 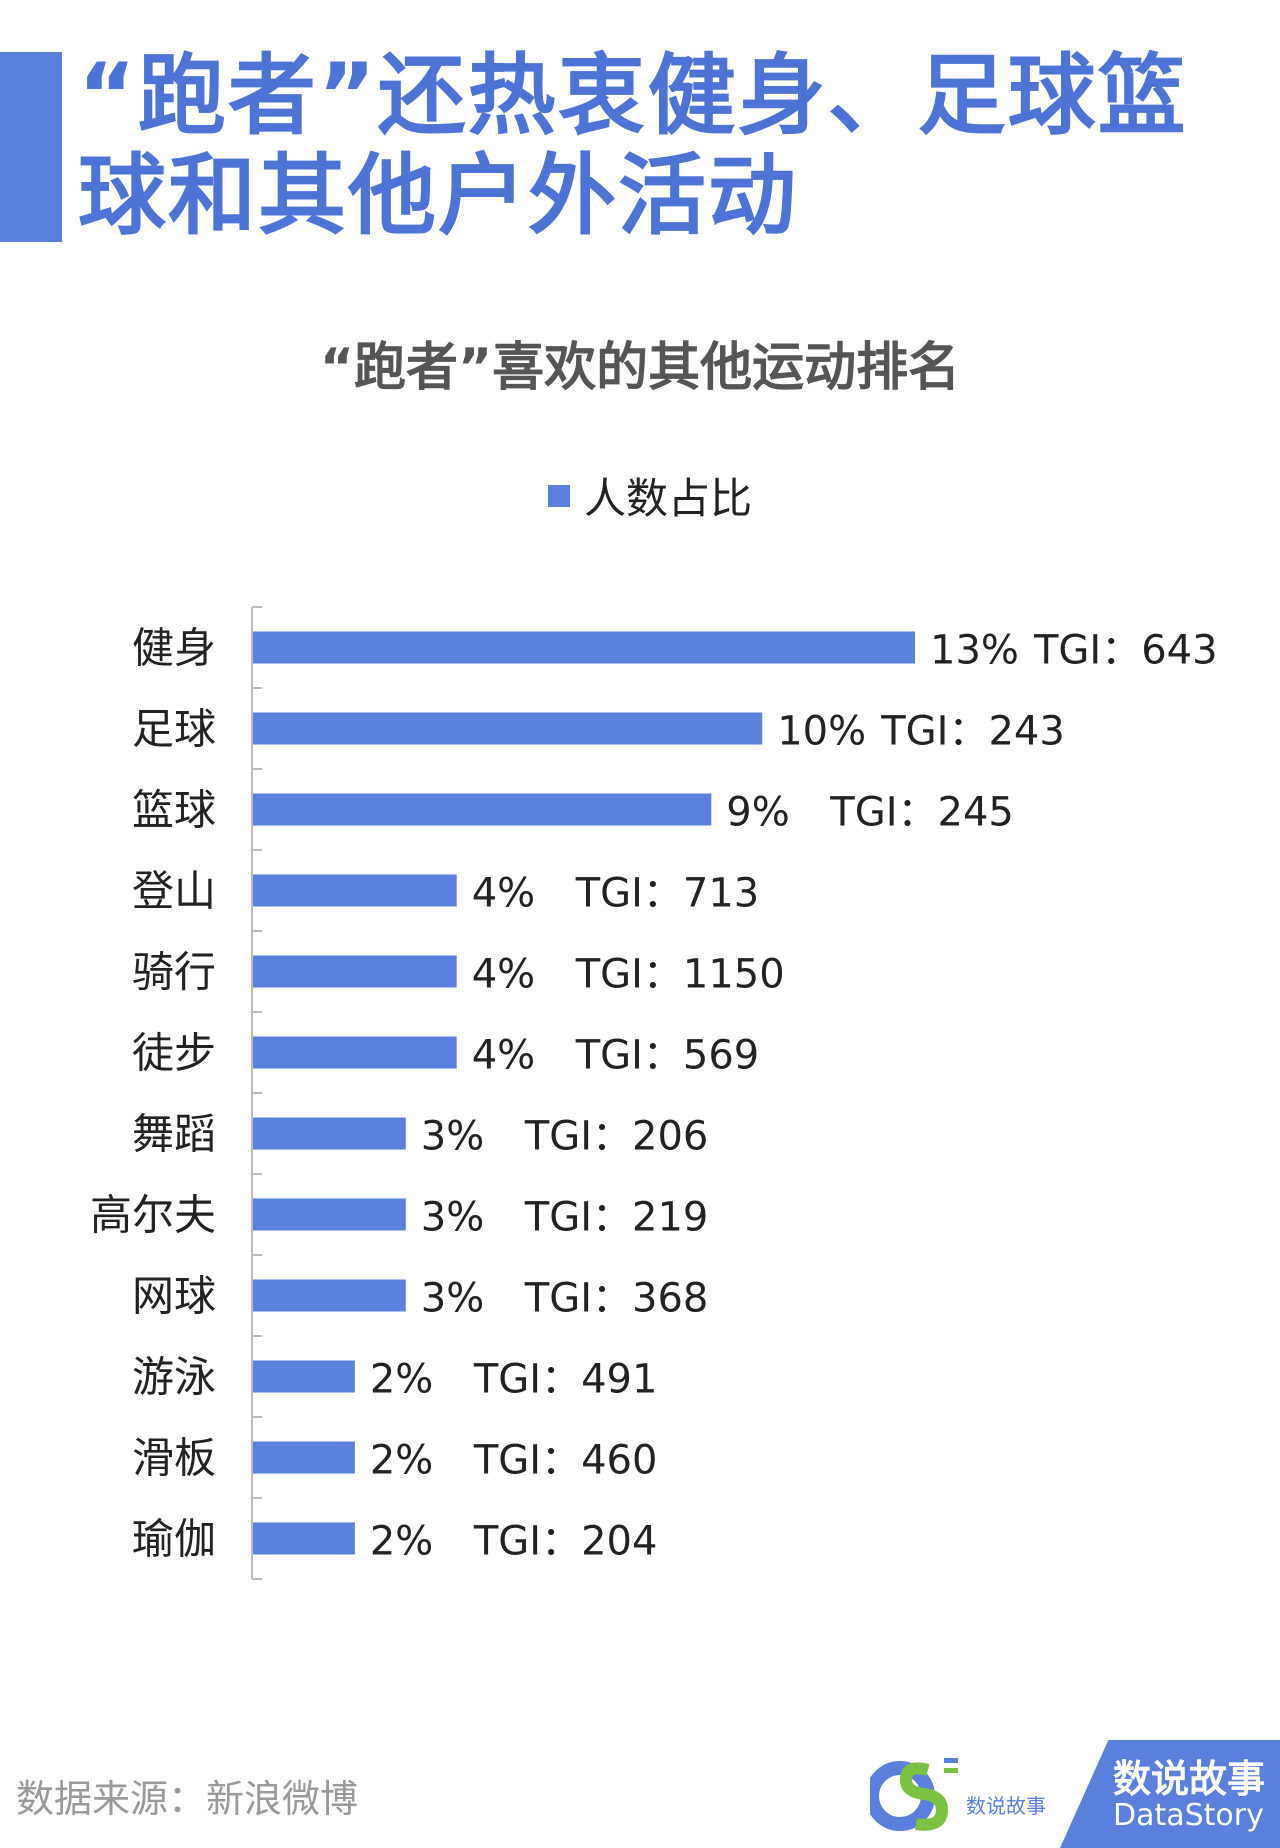 What do you see at coordinates (174, 810) in the screenshot?
I see `category-label: 篮球` at bounding box center [174, 810].